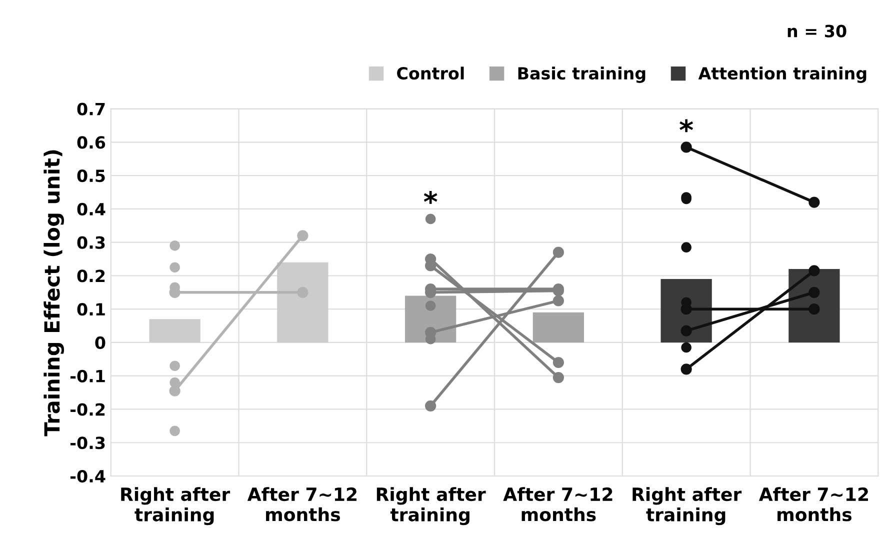 The image size is (887, 544). What do you see at coordinates (87, 376) in the screenshot?
I see `y-tick-label: -0.1` at bounding box center [87, 376].